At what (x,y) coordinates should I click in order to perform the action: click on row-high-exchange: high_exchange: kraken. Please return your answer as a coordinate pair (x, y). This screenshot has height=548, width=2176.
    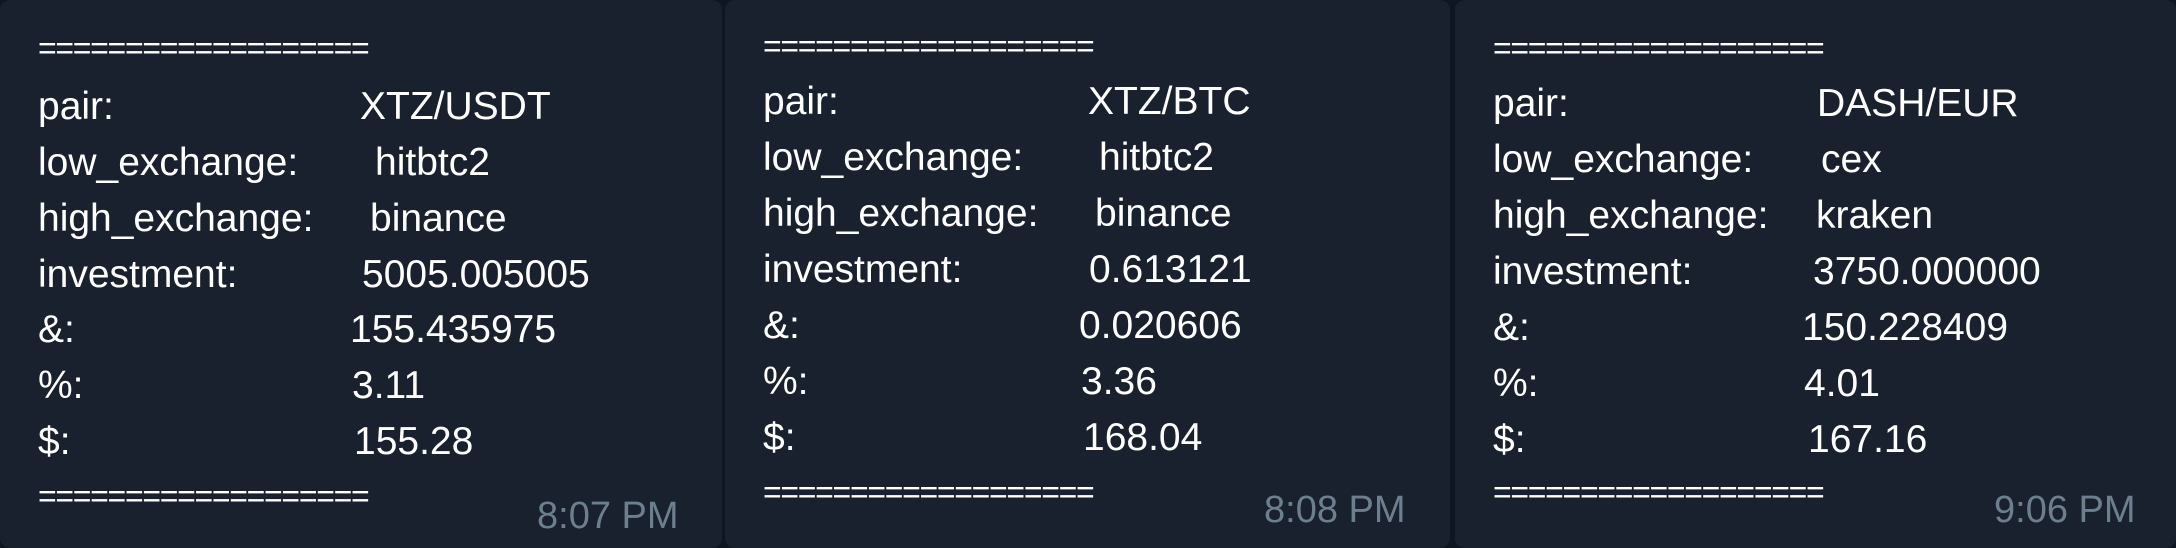
    Looking at the image, I should click on (1834, 216).